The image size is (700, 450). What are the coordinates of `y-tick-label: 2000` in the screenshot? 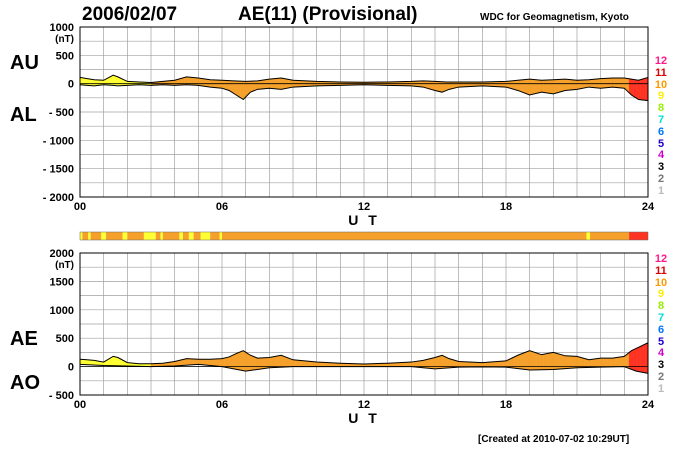 It's located at (62, 254).